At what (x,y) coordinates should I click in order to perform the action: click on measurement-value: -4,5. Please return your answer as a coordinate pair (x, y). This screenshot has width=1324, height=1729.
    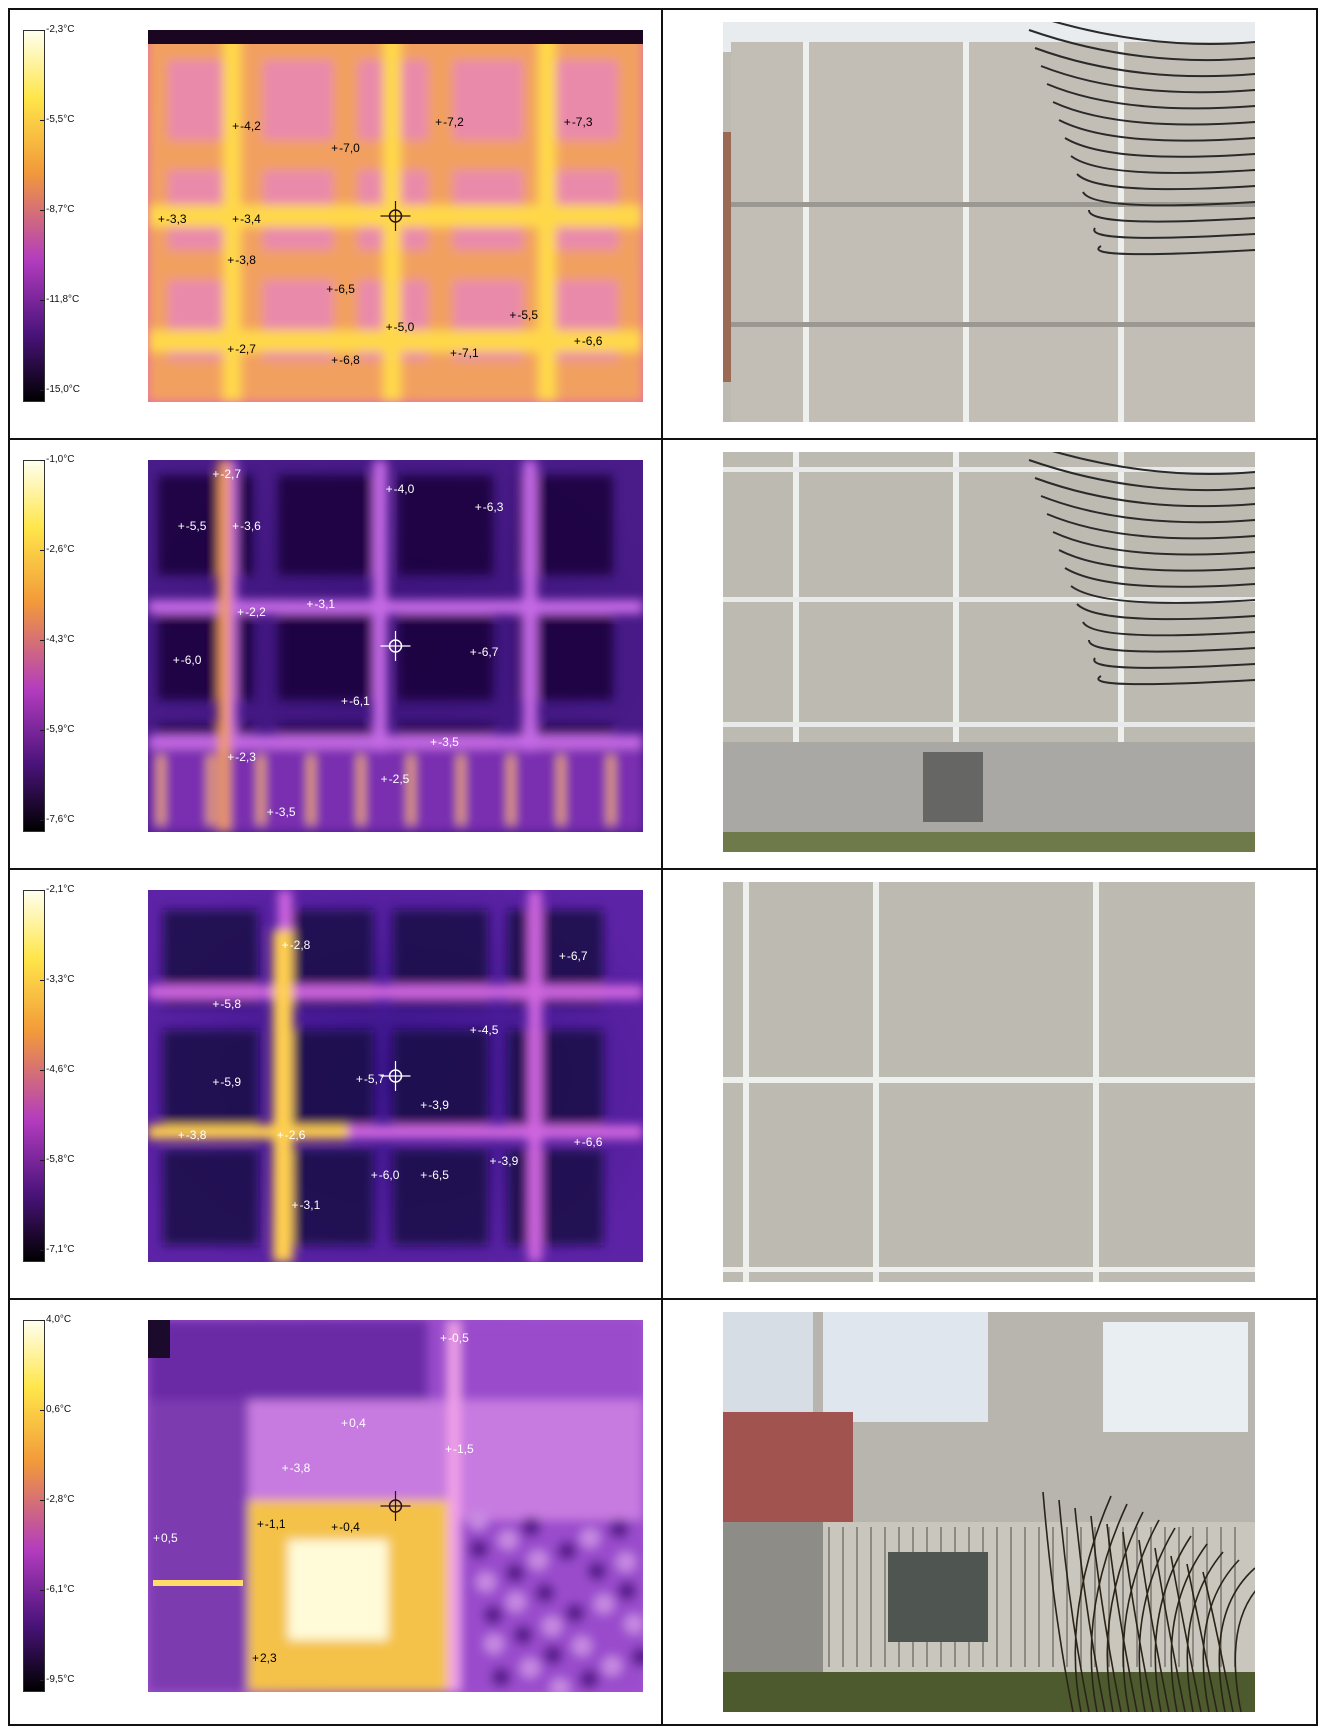
    Looking at the image, I should click on (488, 1030).